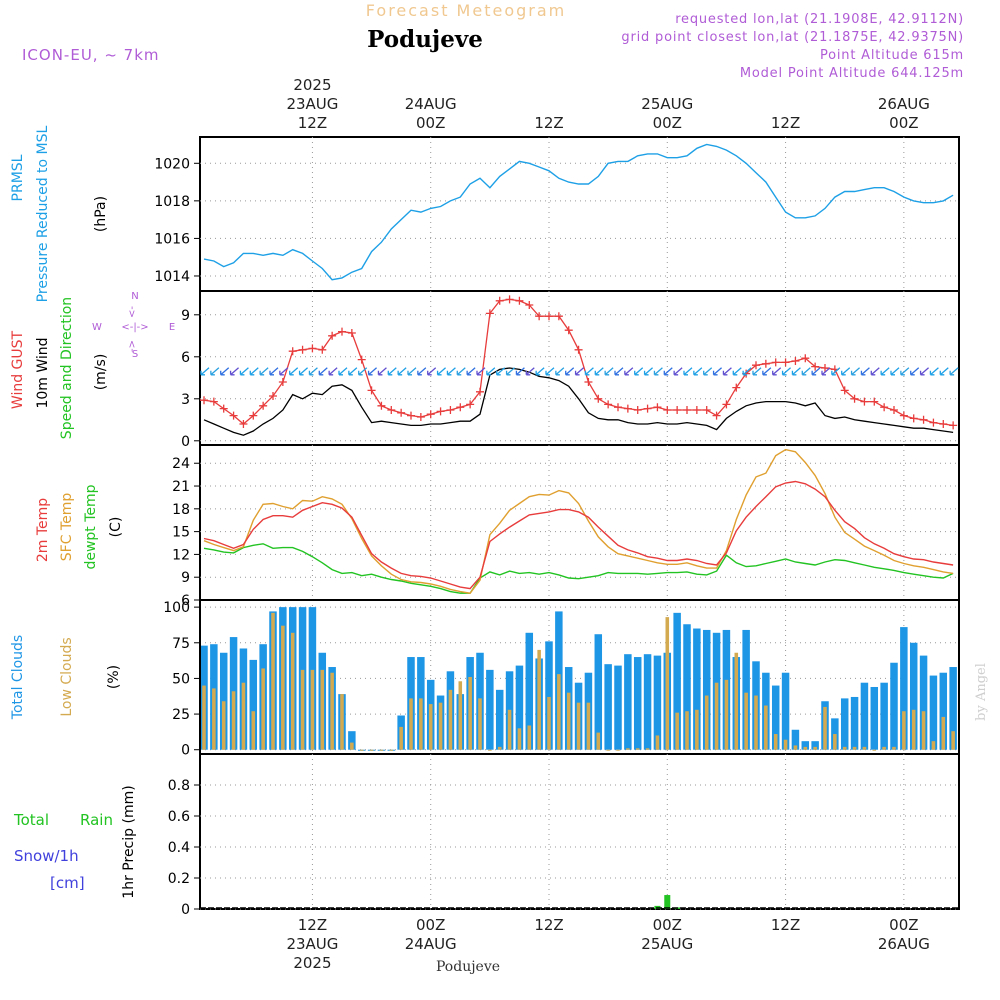 The image size is (1000, 1000). What do you see at coordinates (185, 601) in the screenshot?
I see `y-tick-label: 6` at bounding box center [185, 601].